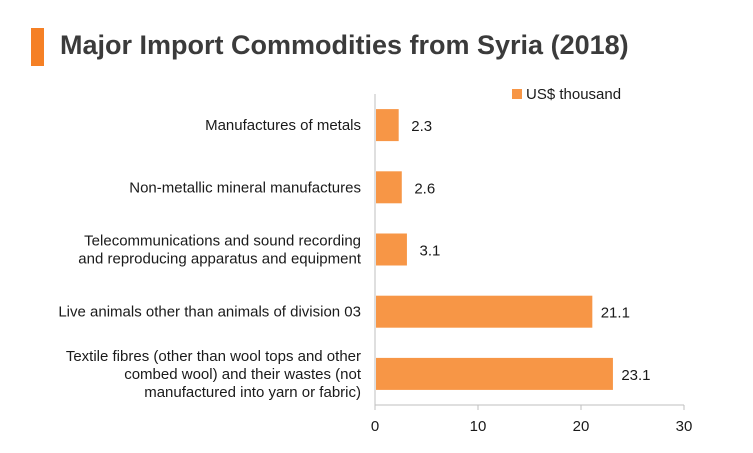 The width and height of the screenshot is (753, 453). I want to click on data-label: 21.1, so click(615, 313).